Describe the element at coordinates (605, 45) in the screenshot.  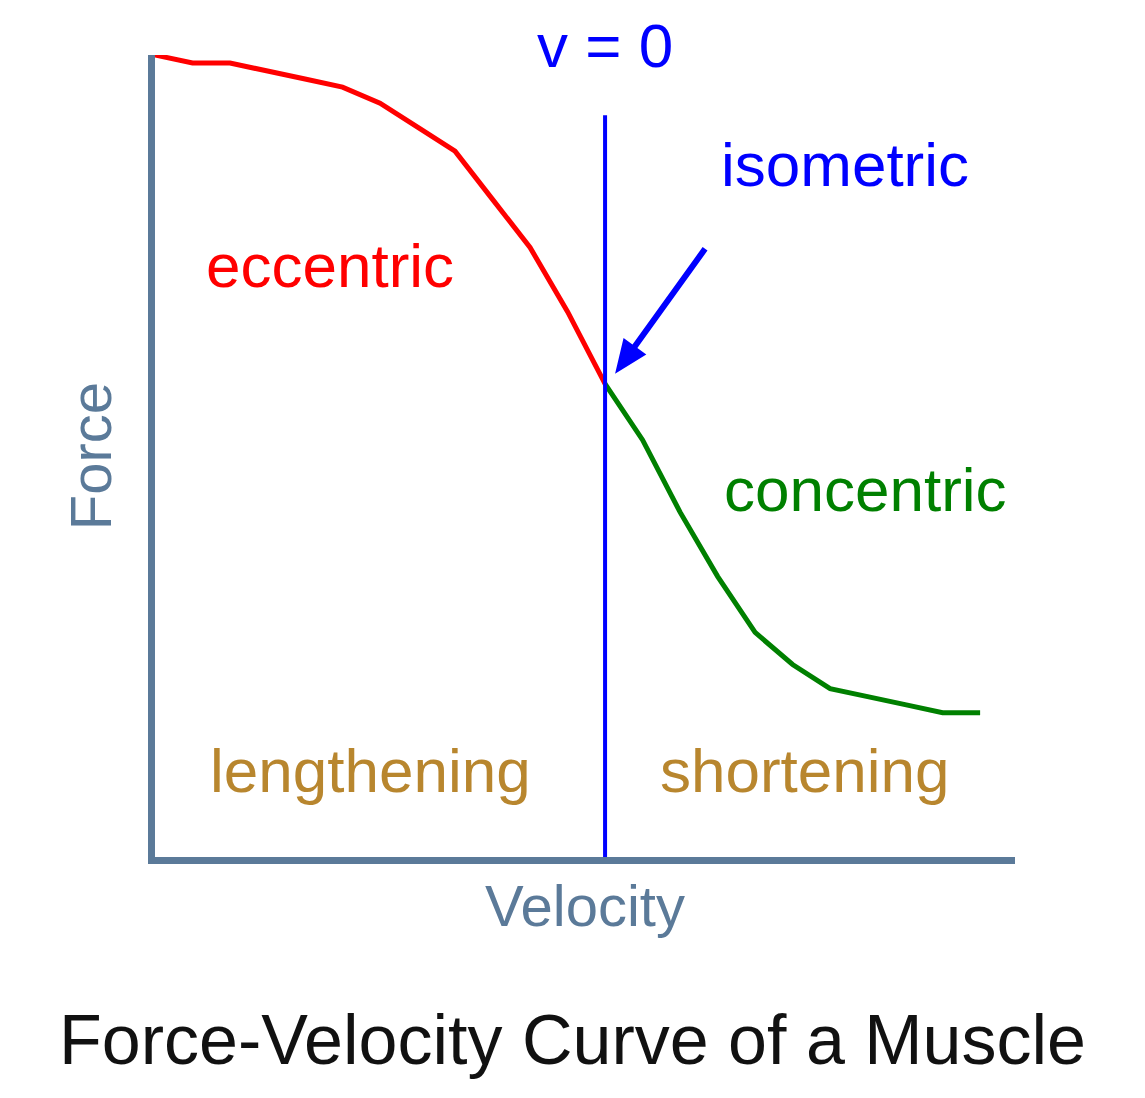
I see `annotation: v = 0` at that location.